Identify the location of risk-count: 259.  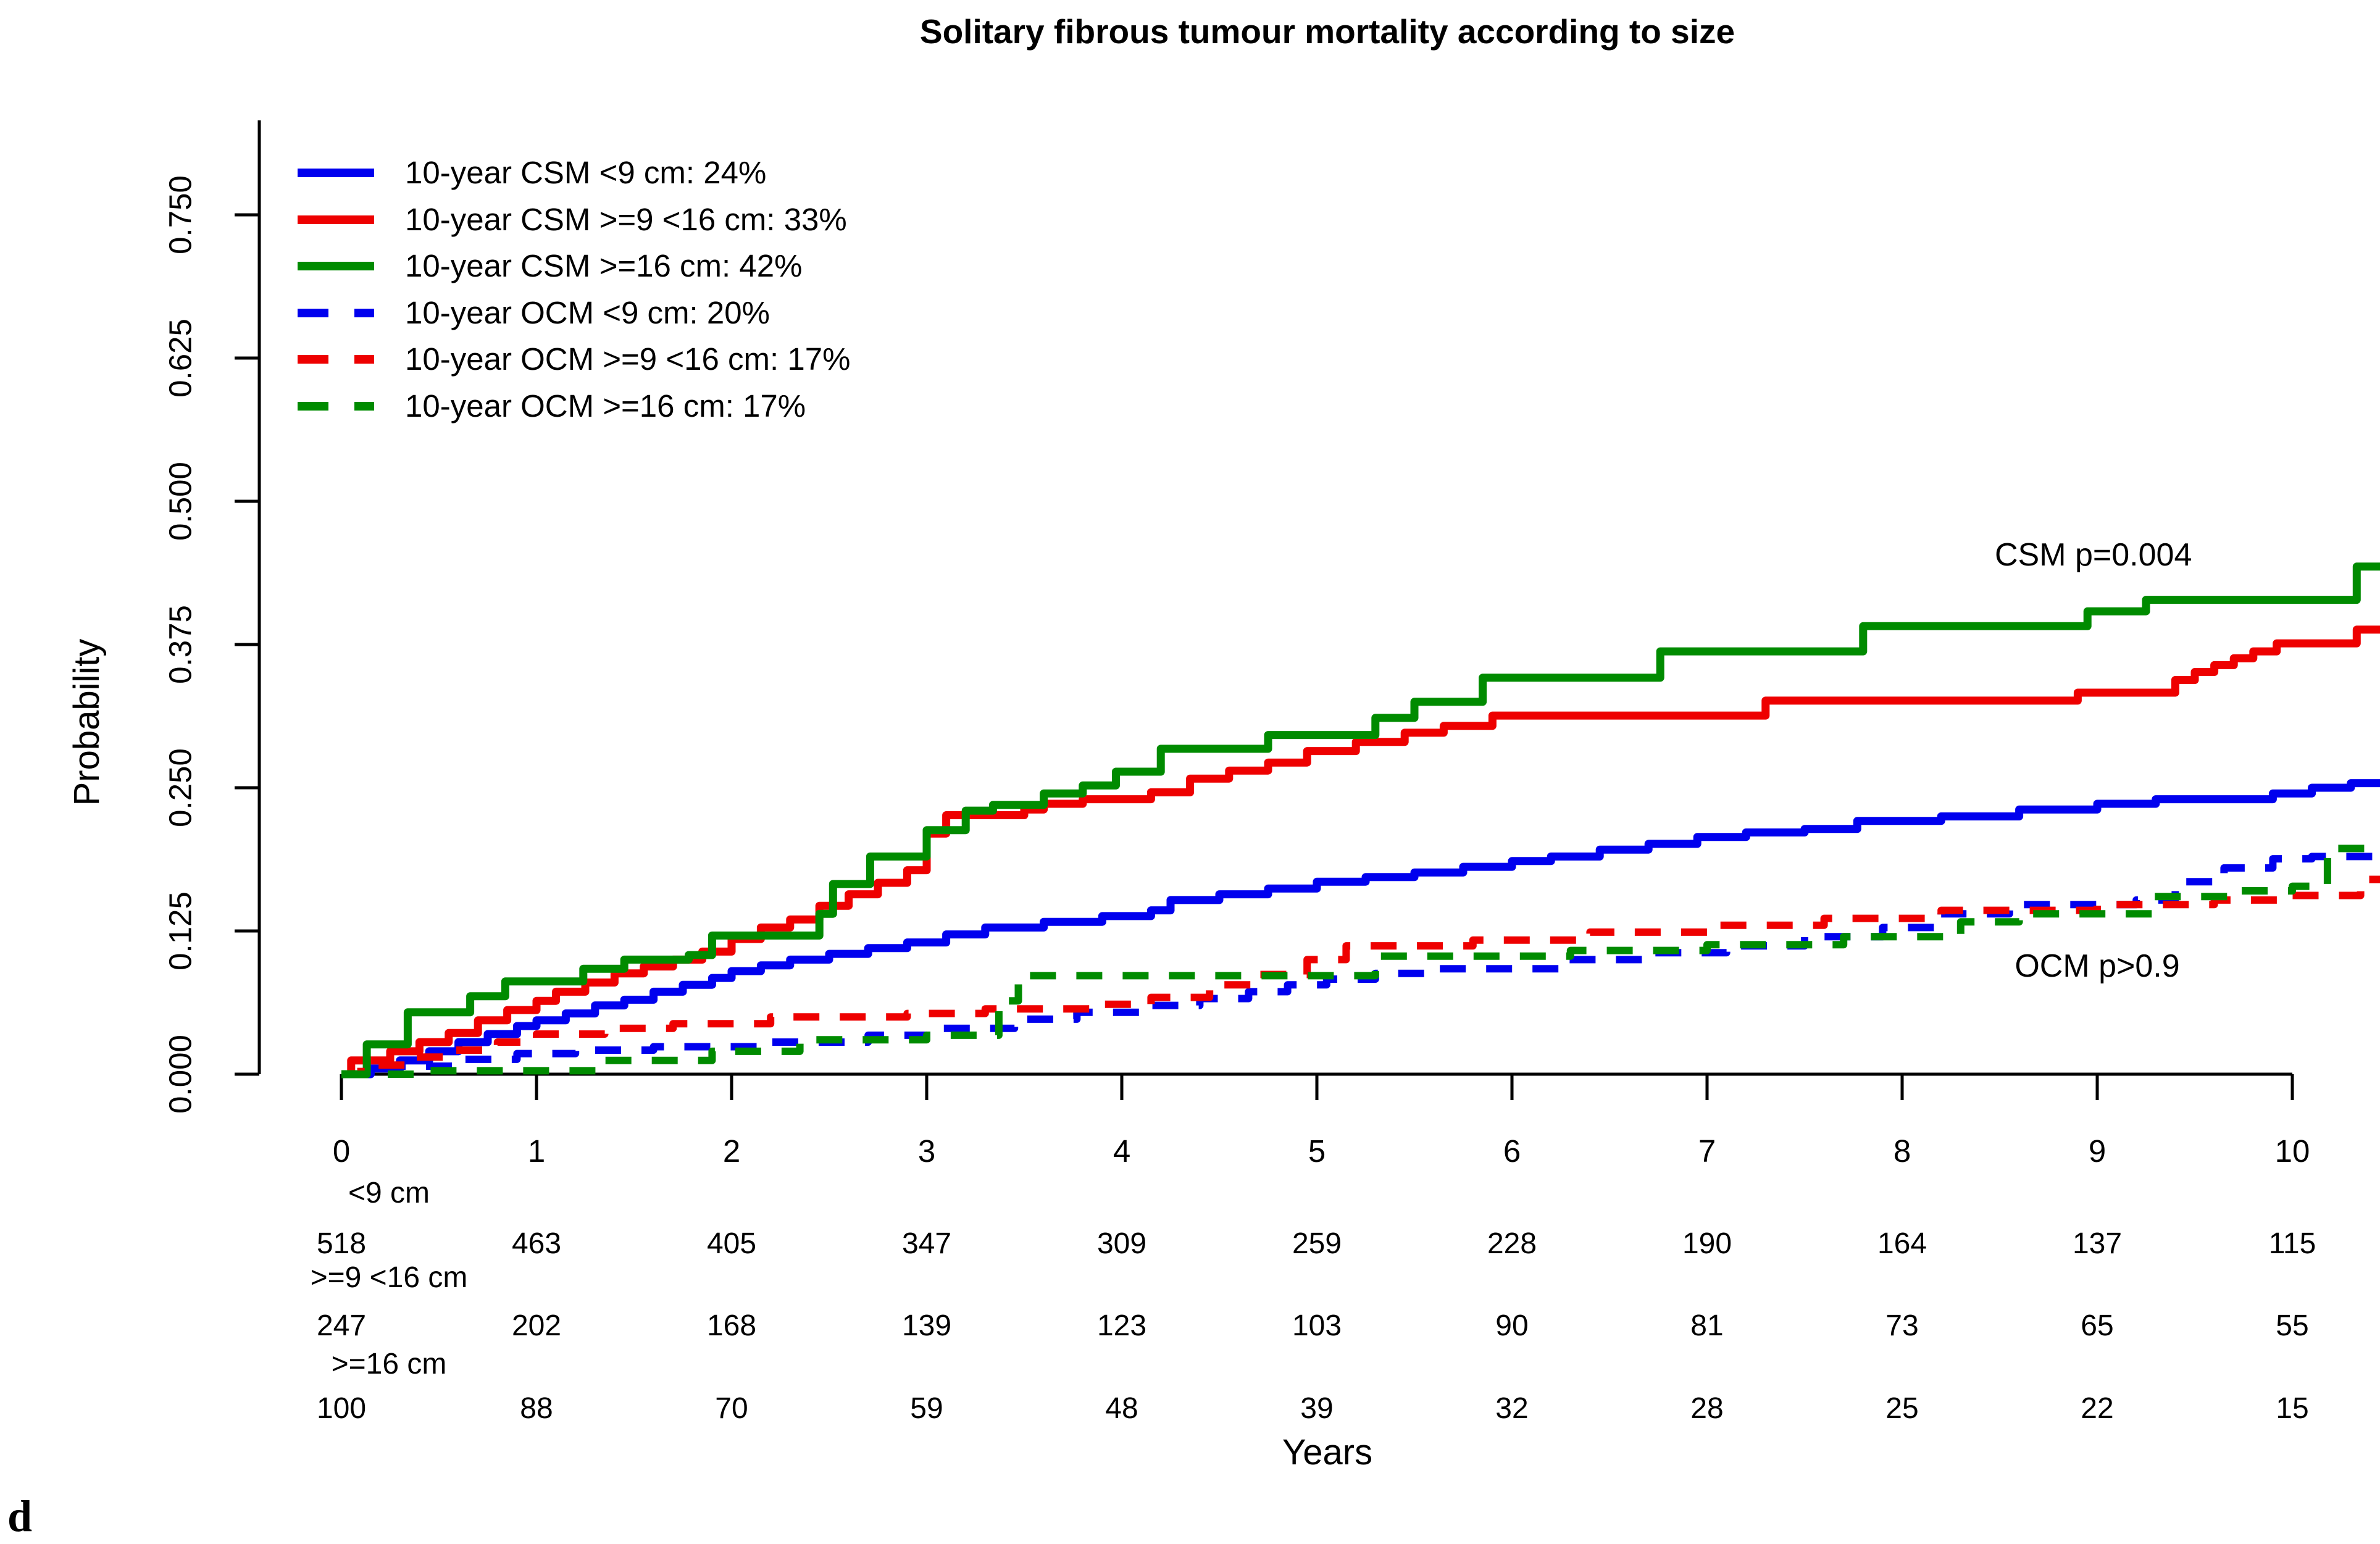
(1317, 1243).